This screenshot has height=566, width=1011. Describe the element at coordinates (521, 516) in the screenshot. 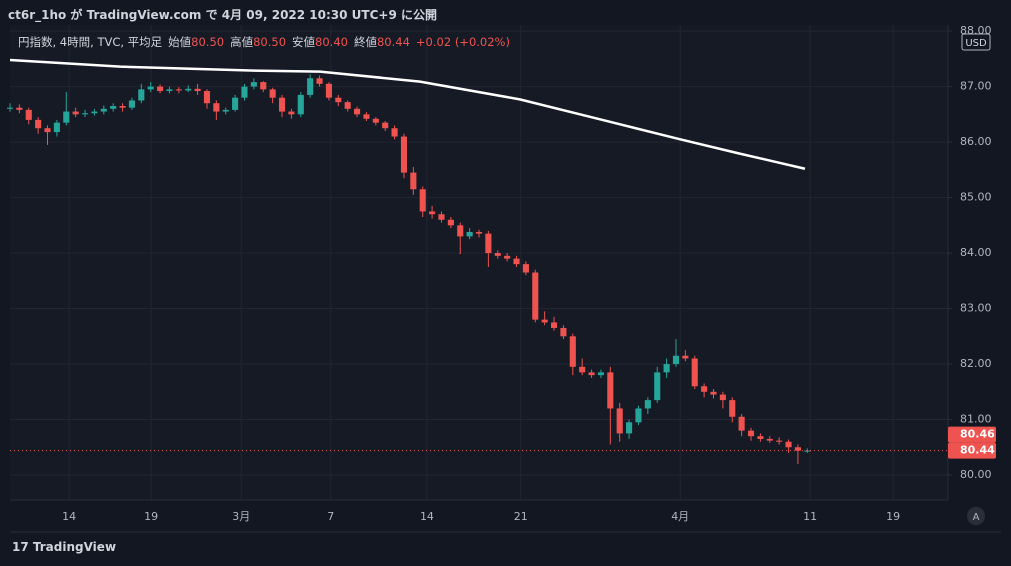

I see `x-tick-label: 21` at that location.